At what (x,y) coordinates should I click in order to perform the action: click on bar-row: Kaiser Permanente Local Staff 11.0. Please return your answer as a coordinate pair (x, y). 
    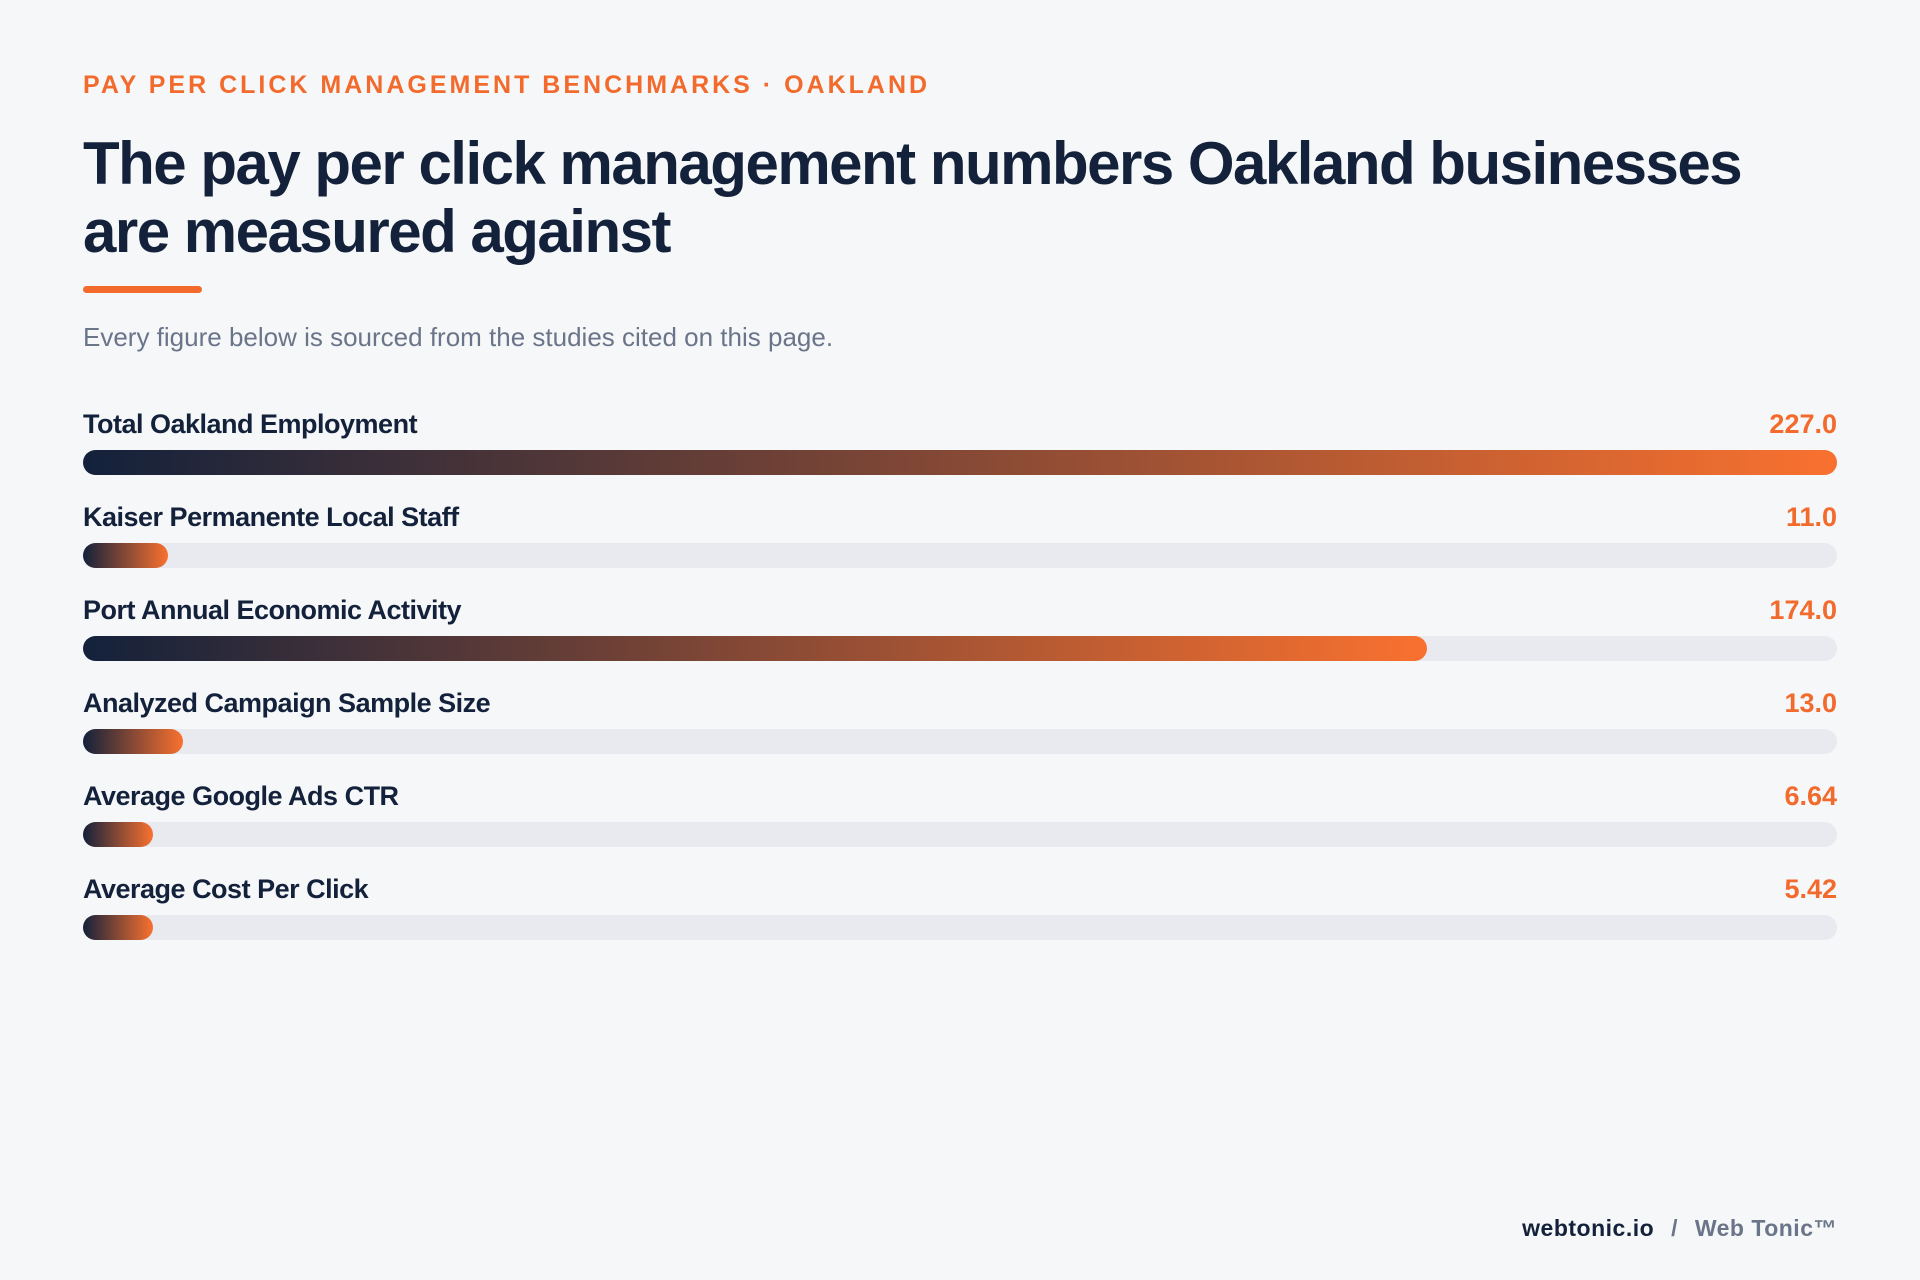
    Looking at the image, I should click on (960, 546).